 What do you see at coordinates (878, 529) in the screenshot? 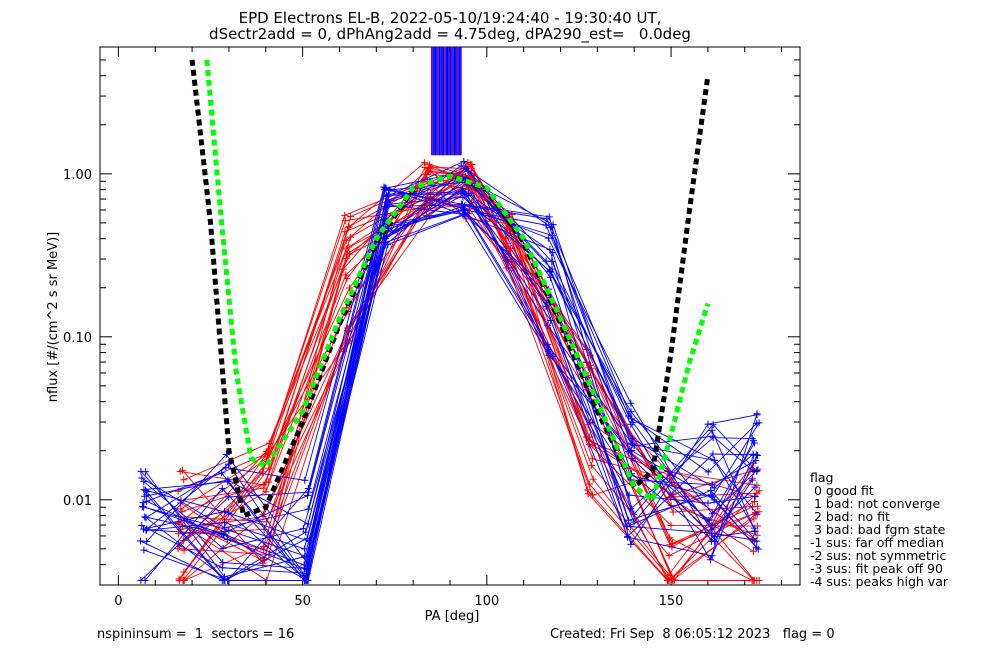
I see `legend-item: 3 bad: bad fgm state` at bounding box center [878, 529].